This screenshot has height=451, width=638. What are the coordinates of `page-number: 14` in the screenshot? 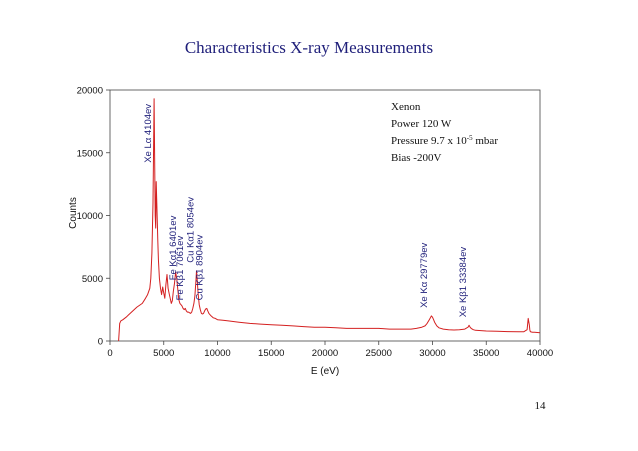 It's located at (541, 406).